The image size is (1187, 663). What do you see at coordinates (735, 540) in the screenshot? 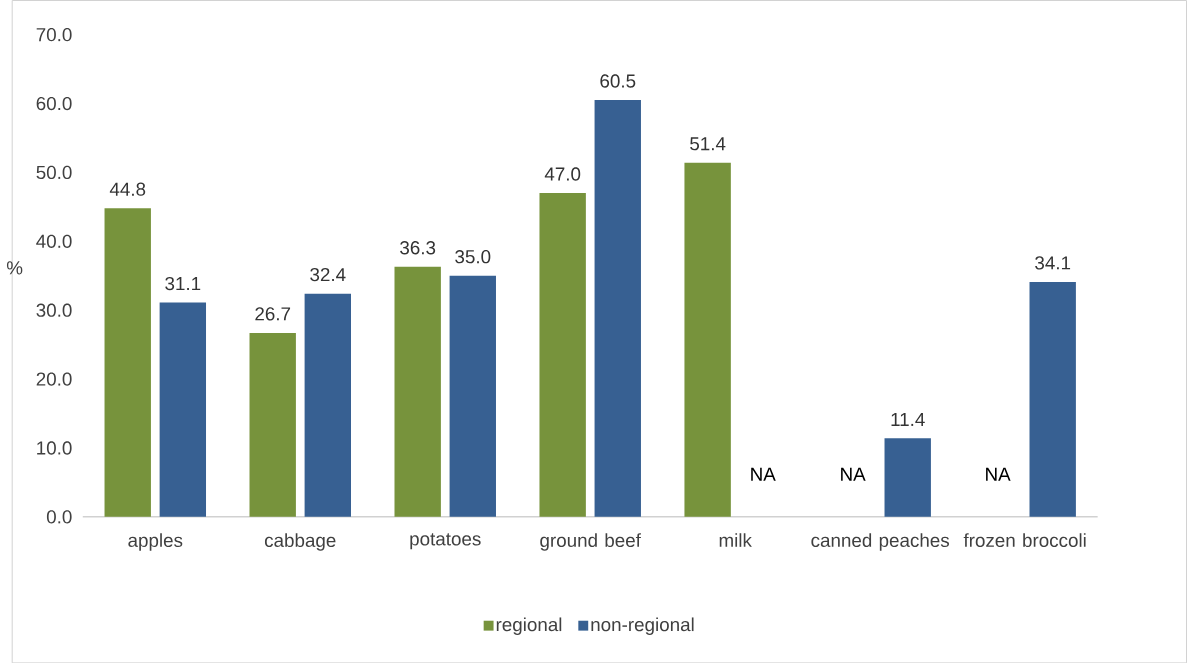
I see `x-tick-label: milk` at bounding box center [735, 540].